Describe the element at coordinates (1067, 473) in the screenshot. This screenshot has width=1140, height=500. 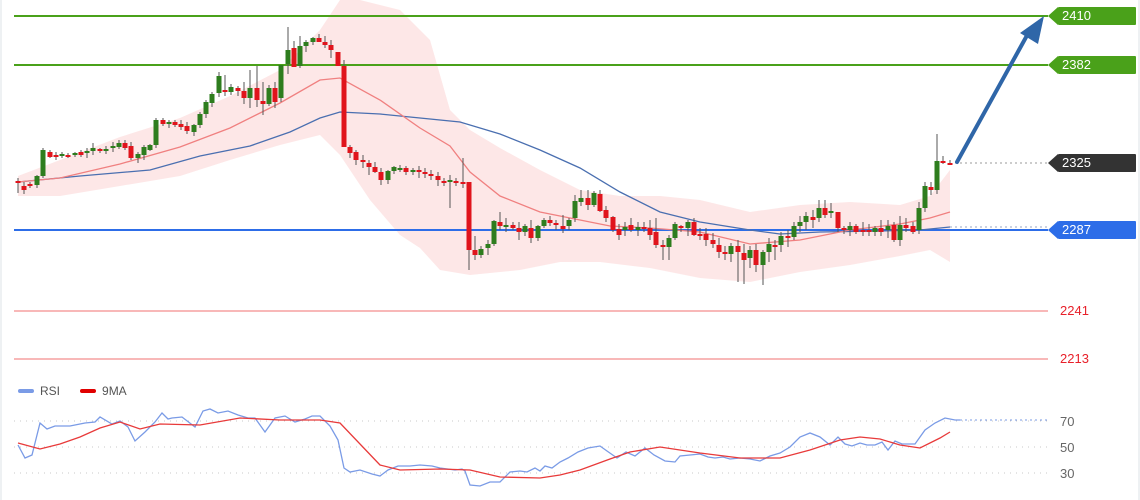
I see `rsi-tick-30: 30` at that location.